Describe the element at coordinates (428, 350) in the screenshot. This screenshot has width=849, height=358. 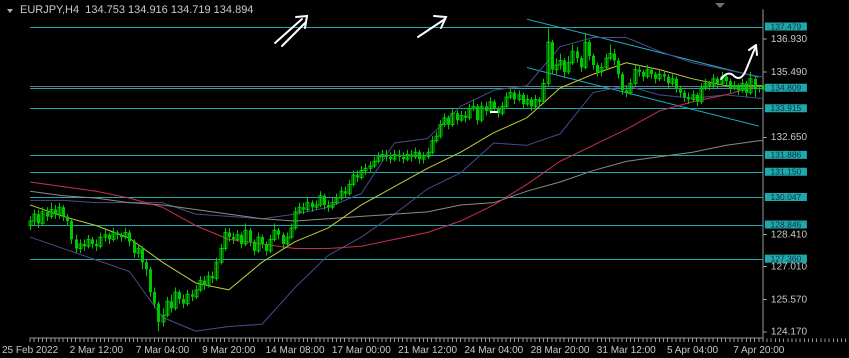
I see `x-tick-label: 21 Mar 12:00` at that location.